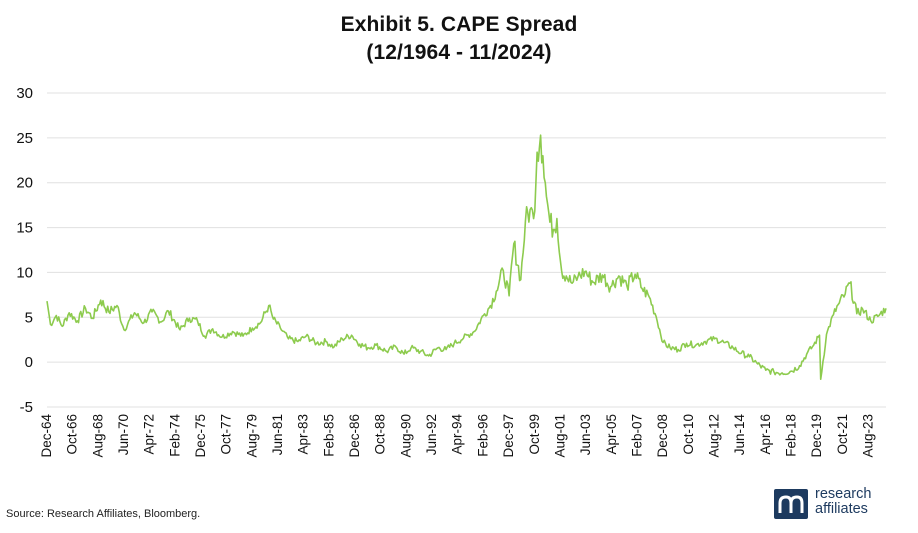 The image size is (918, 533). I want to click on y-tick-label: 20, so click(24, 183).